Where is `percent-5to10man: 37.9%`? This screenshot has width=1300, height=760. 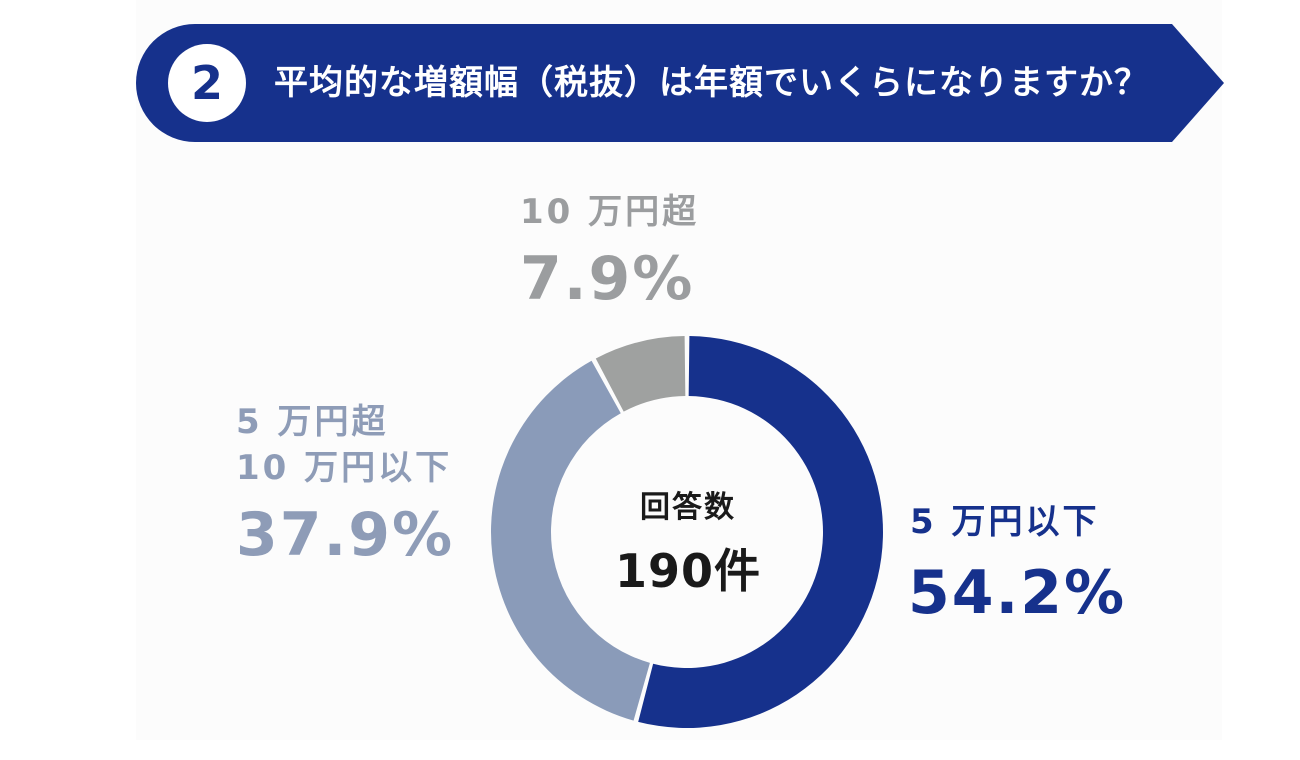
percent-5to10man: 37.9% is located at coordinates (345, 535).